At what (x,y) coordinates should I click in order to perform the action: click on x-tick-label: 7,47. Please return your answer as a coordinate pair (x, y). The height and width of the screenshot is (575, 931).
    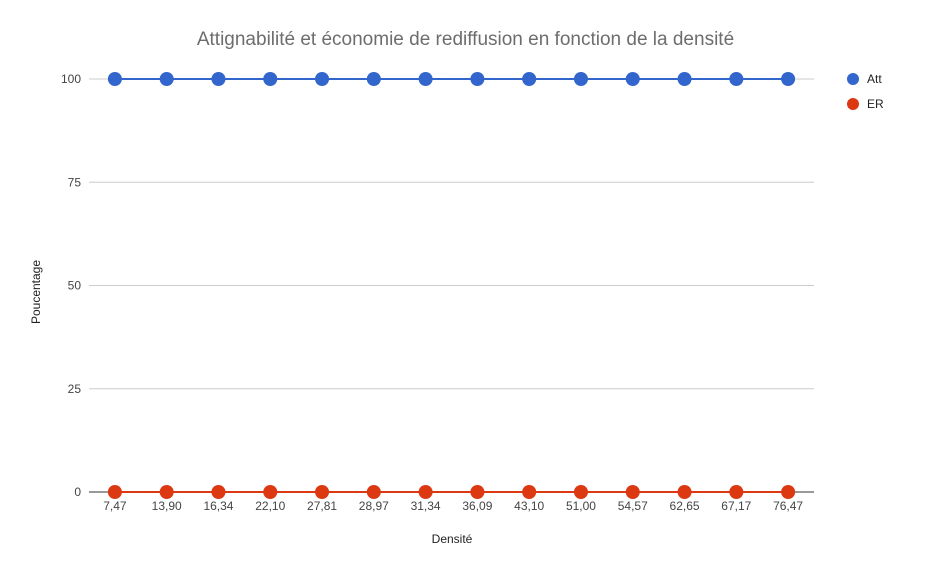
    Looking at the image, I should click on (115, 506).